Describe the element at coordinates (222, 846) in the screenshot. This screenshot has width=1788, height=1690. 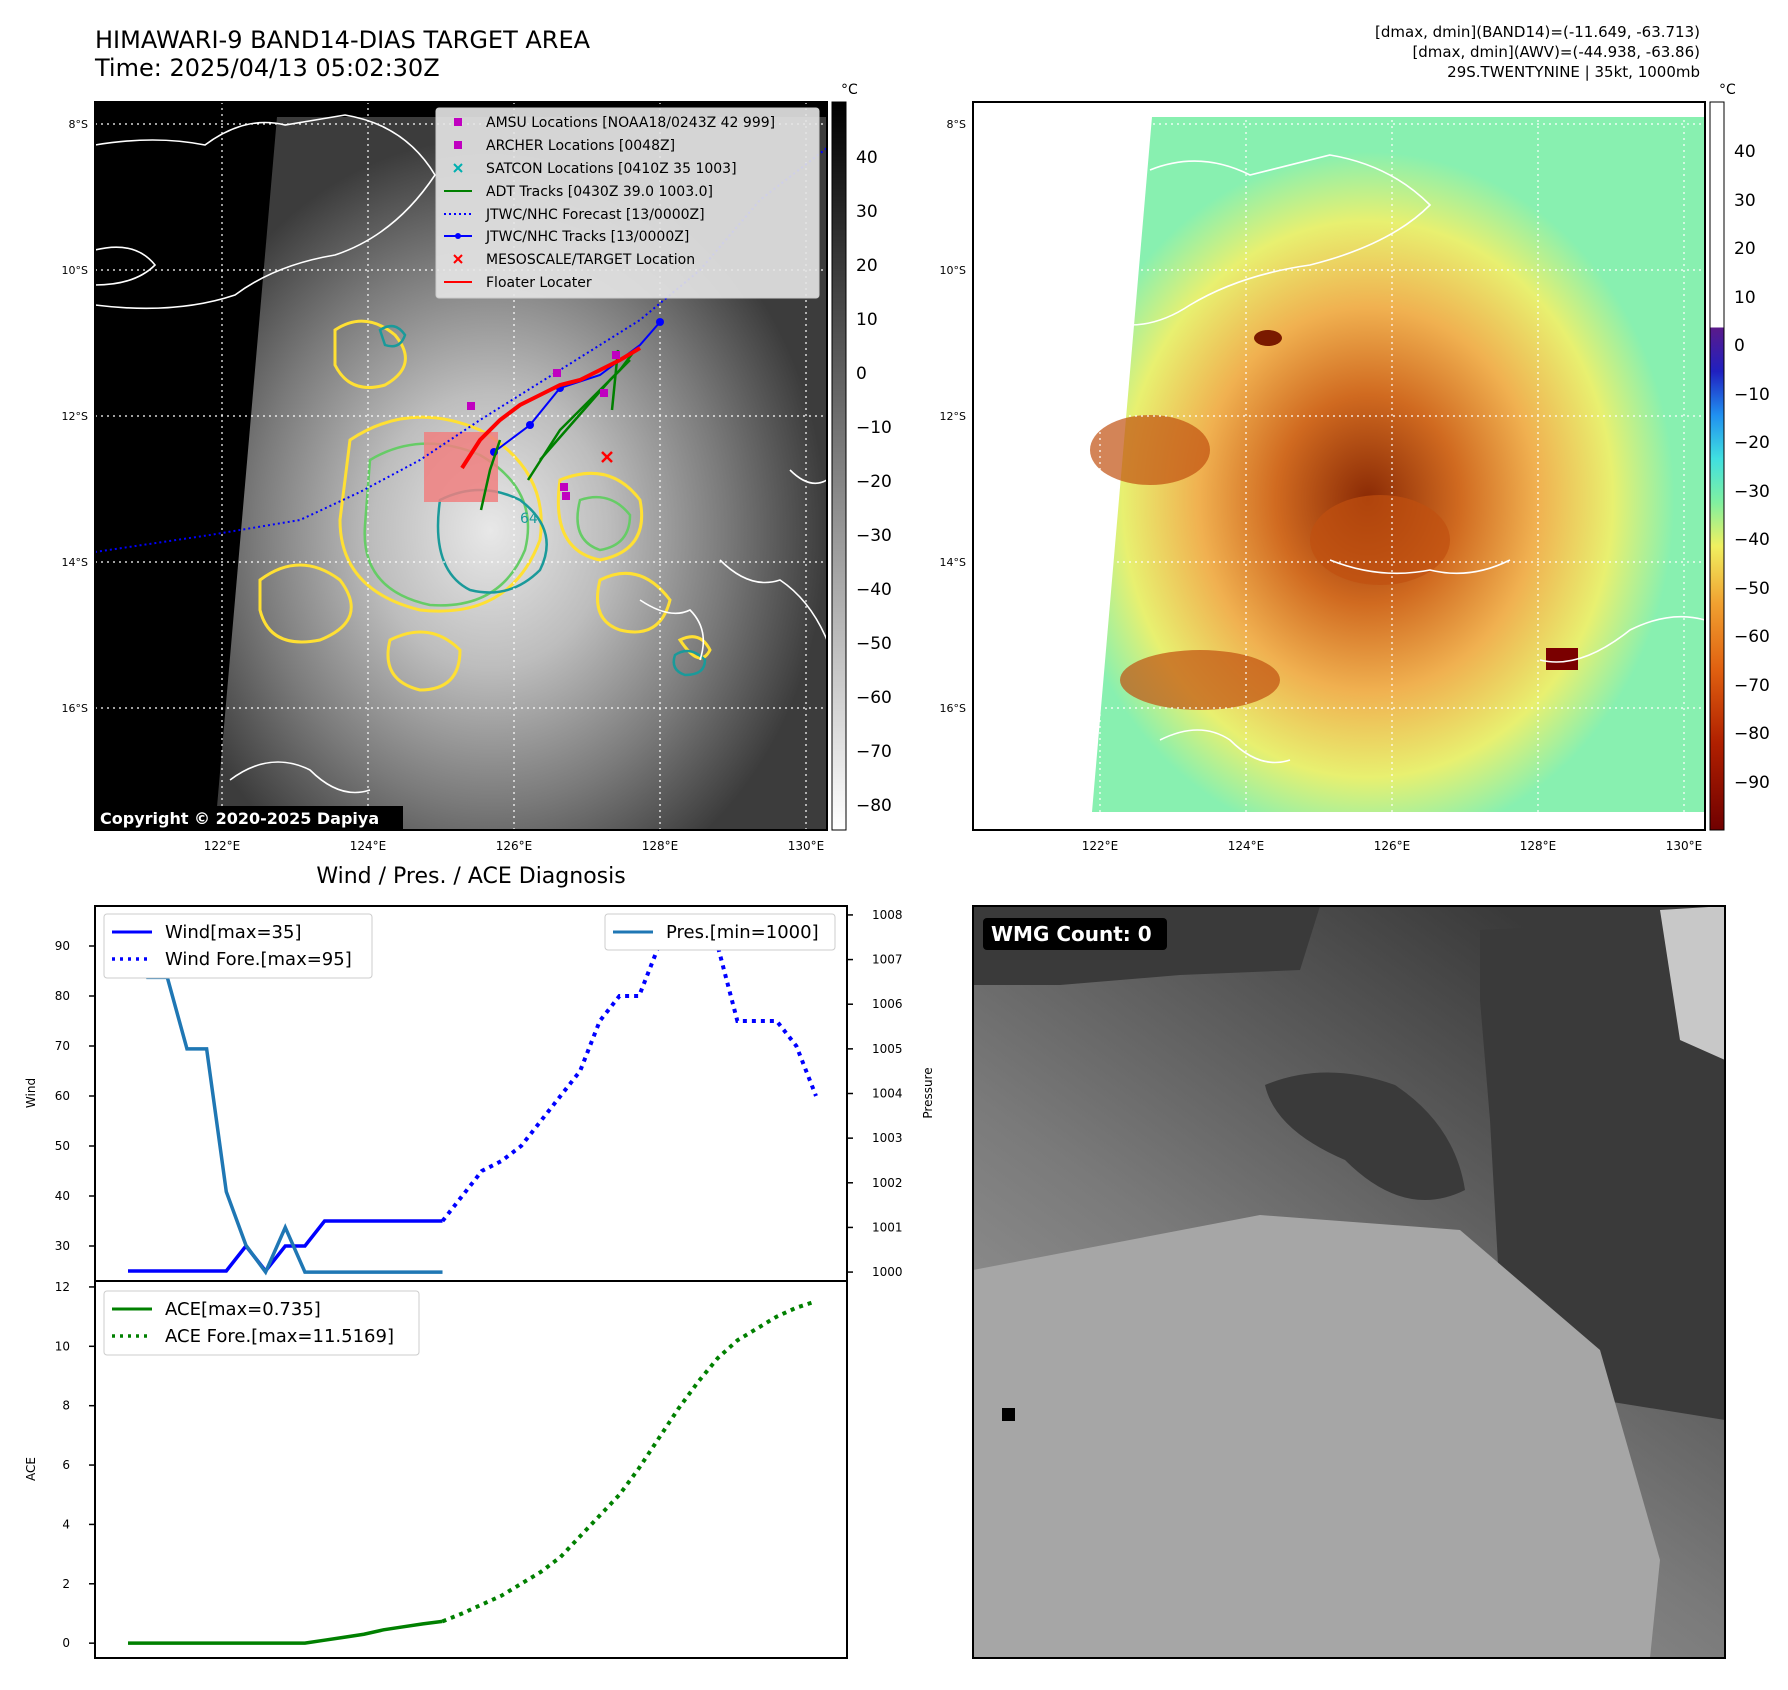
I see `map1-lon-122e: 122°E` at that location.